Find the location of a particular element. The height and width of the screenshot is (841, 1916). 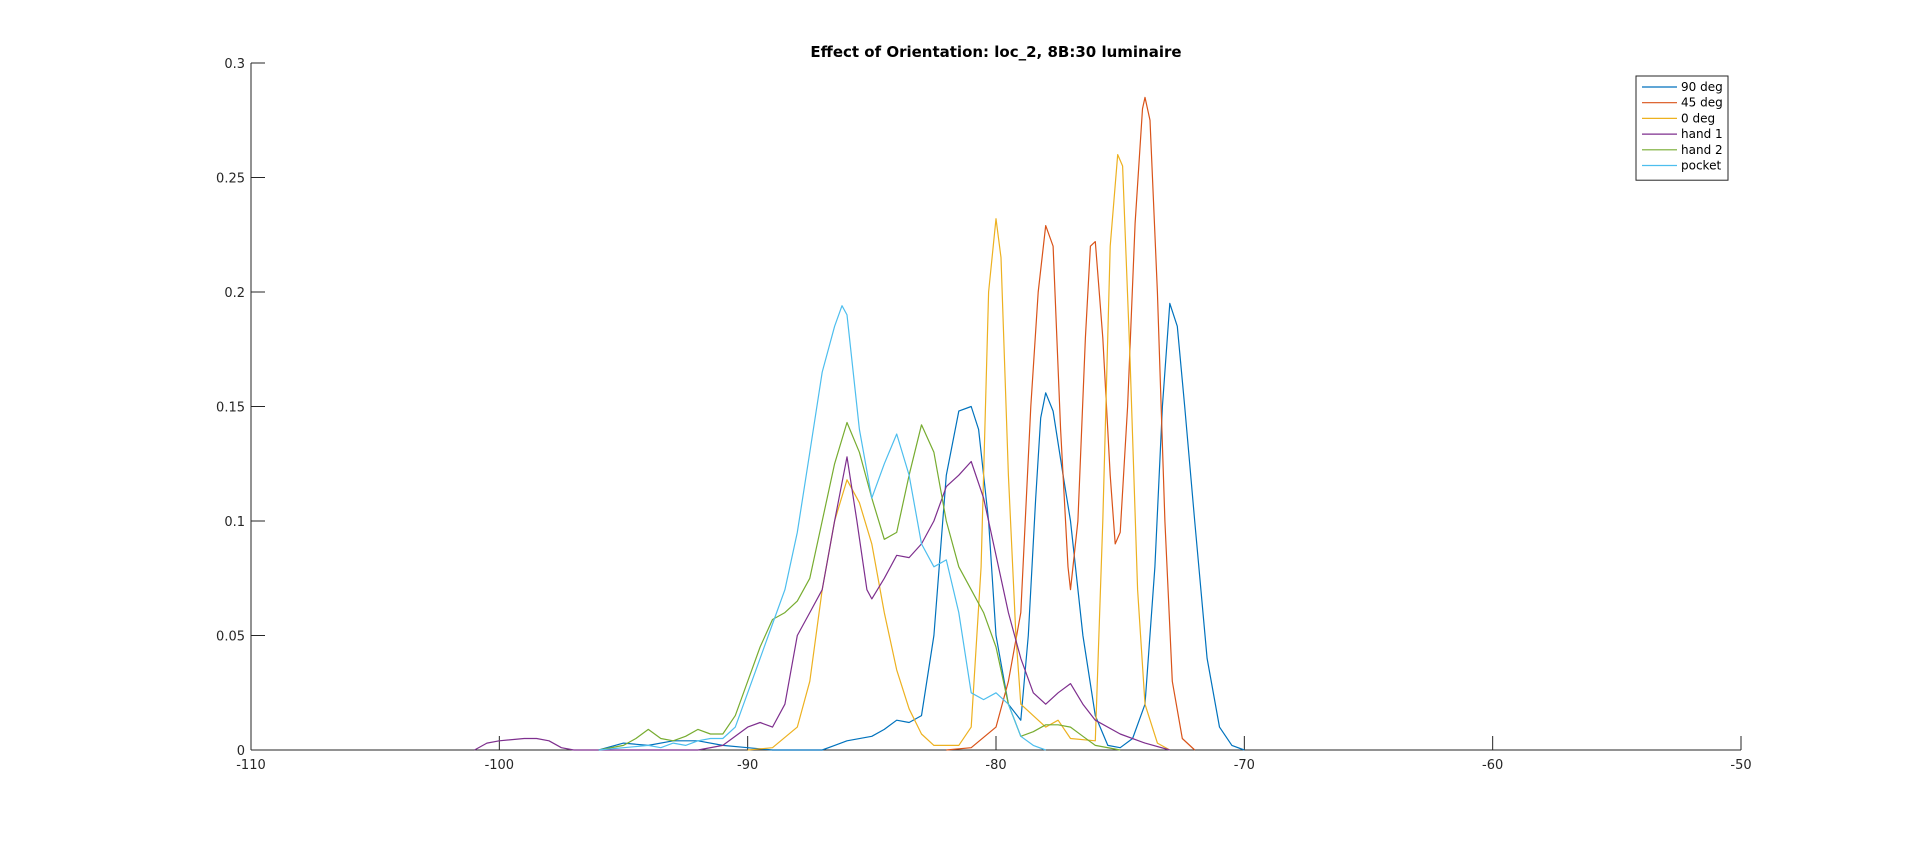

y-tick-label: 0.3 is located at coordinates (234, 64).